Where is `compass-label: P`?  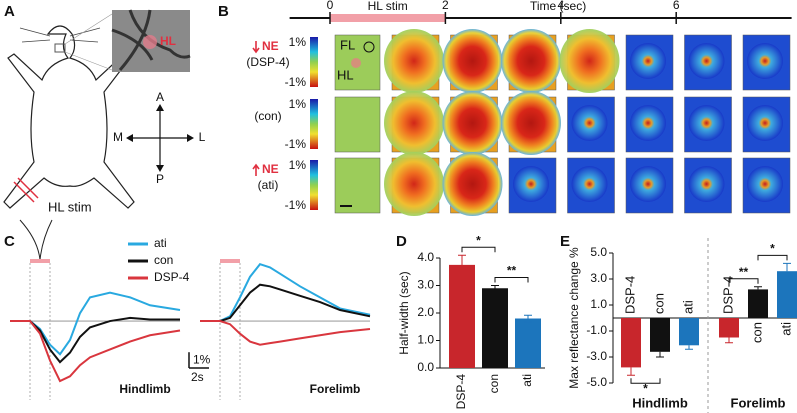
compass-label: P is located at coordinates (160, 179).